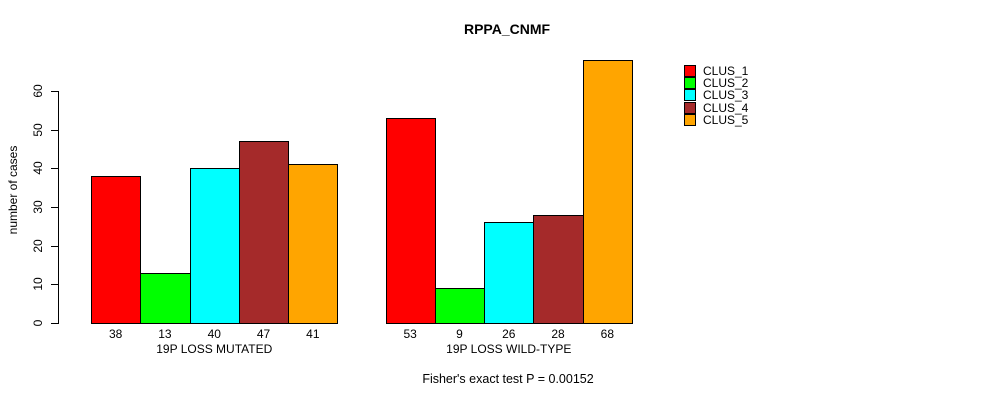 The width and height of the screenshot is (990, 400). What do you see at coordinates (263, 334) in the screenshot?
I see `bar-value-label: 47` at bounding box center [263, 334].